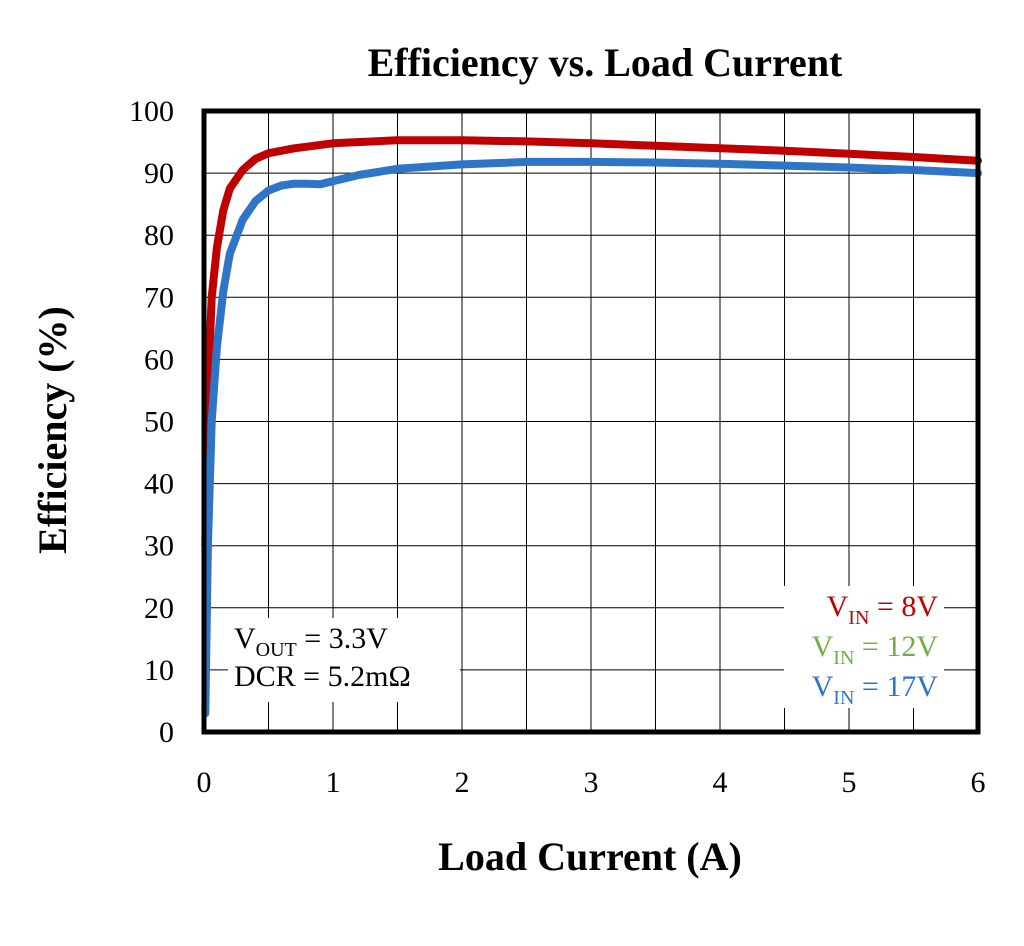 The height and width of the screenshot is (946, 1024). Describe the element at coordinates (849, 782) in the screenshot. I see `x-tick-label: 5` at that location.